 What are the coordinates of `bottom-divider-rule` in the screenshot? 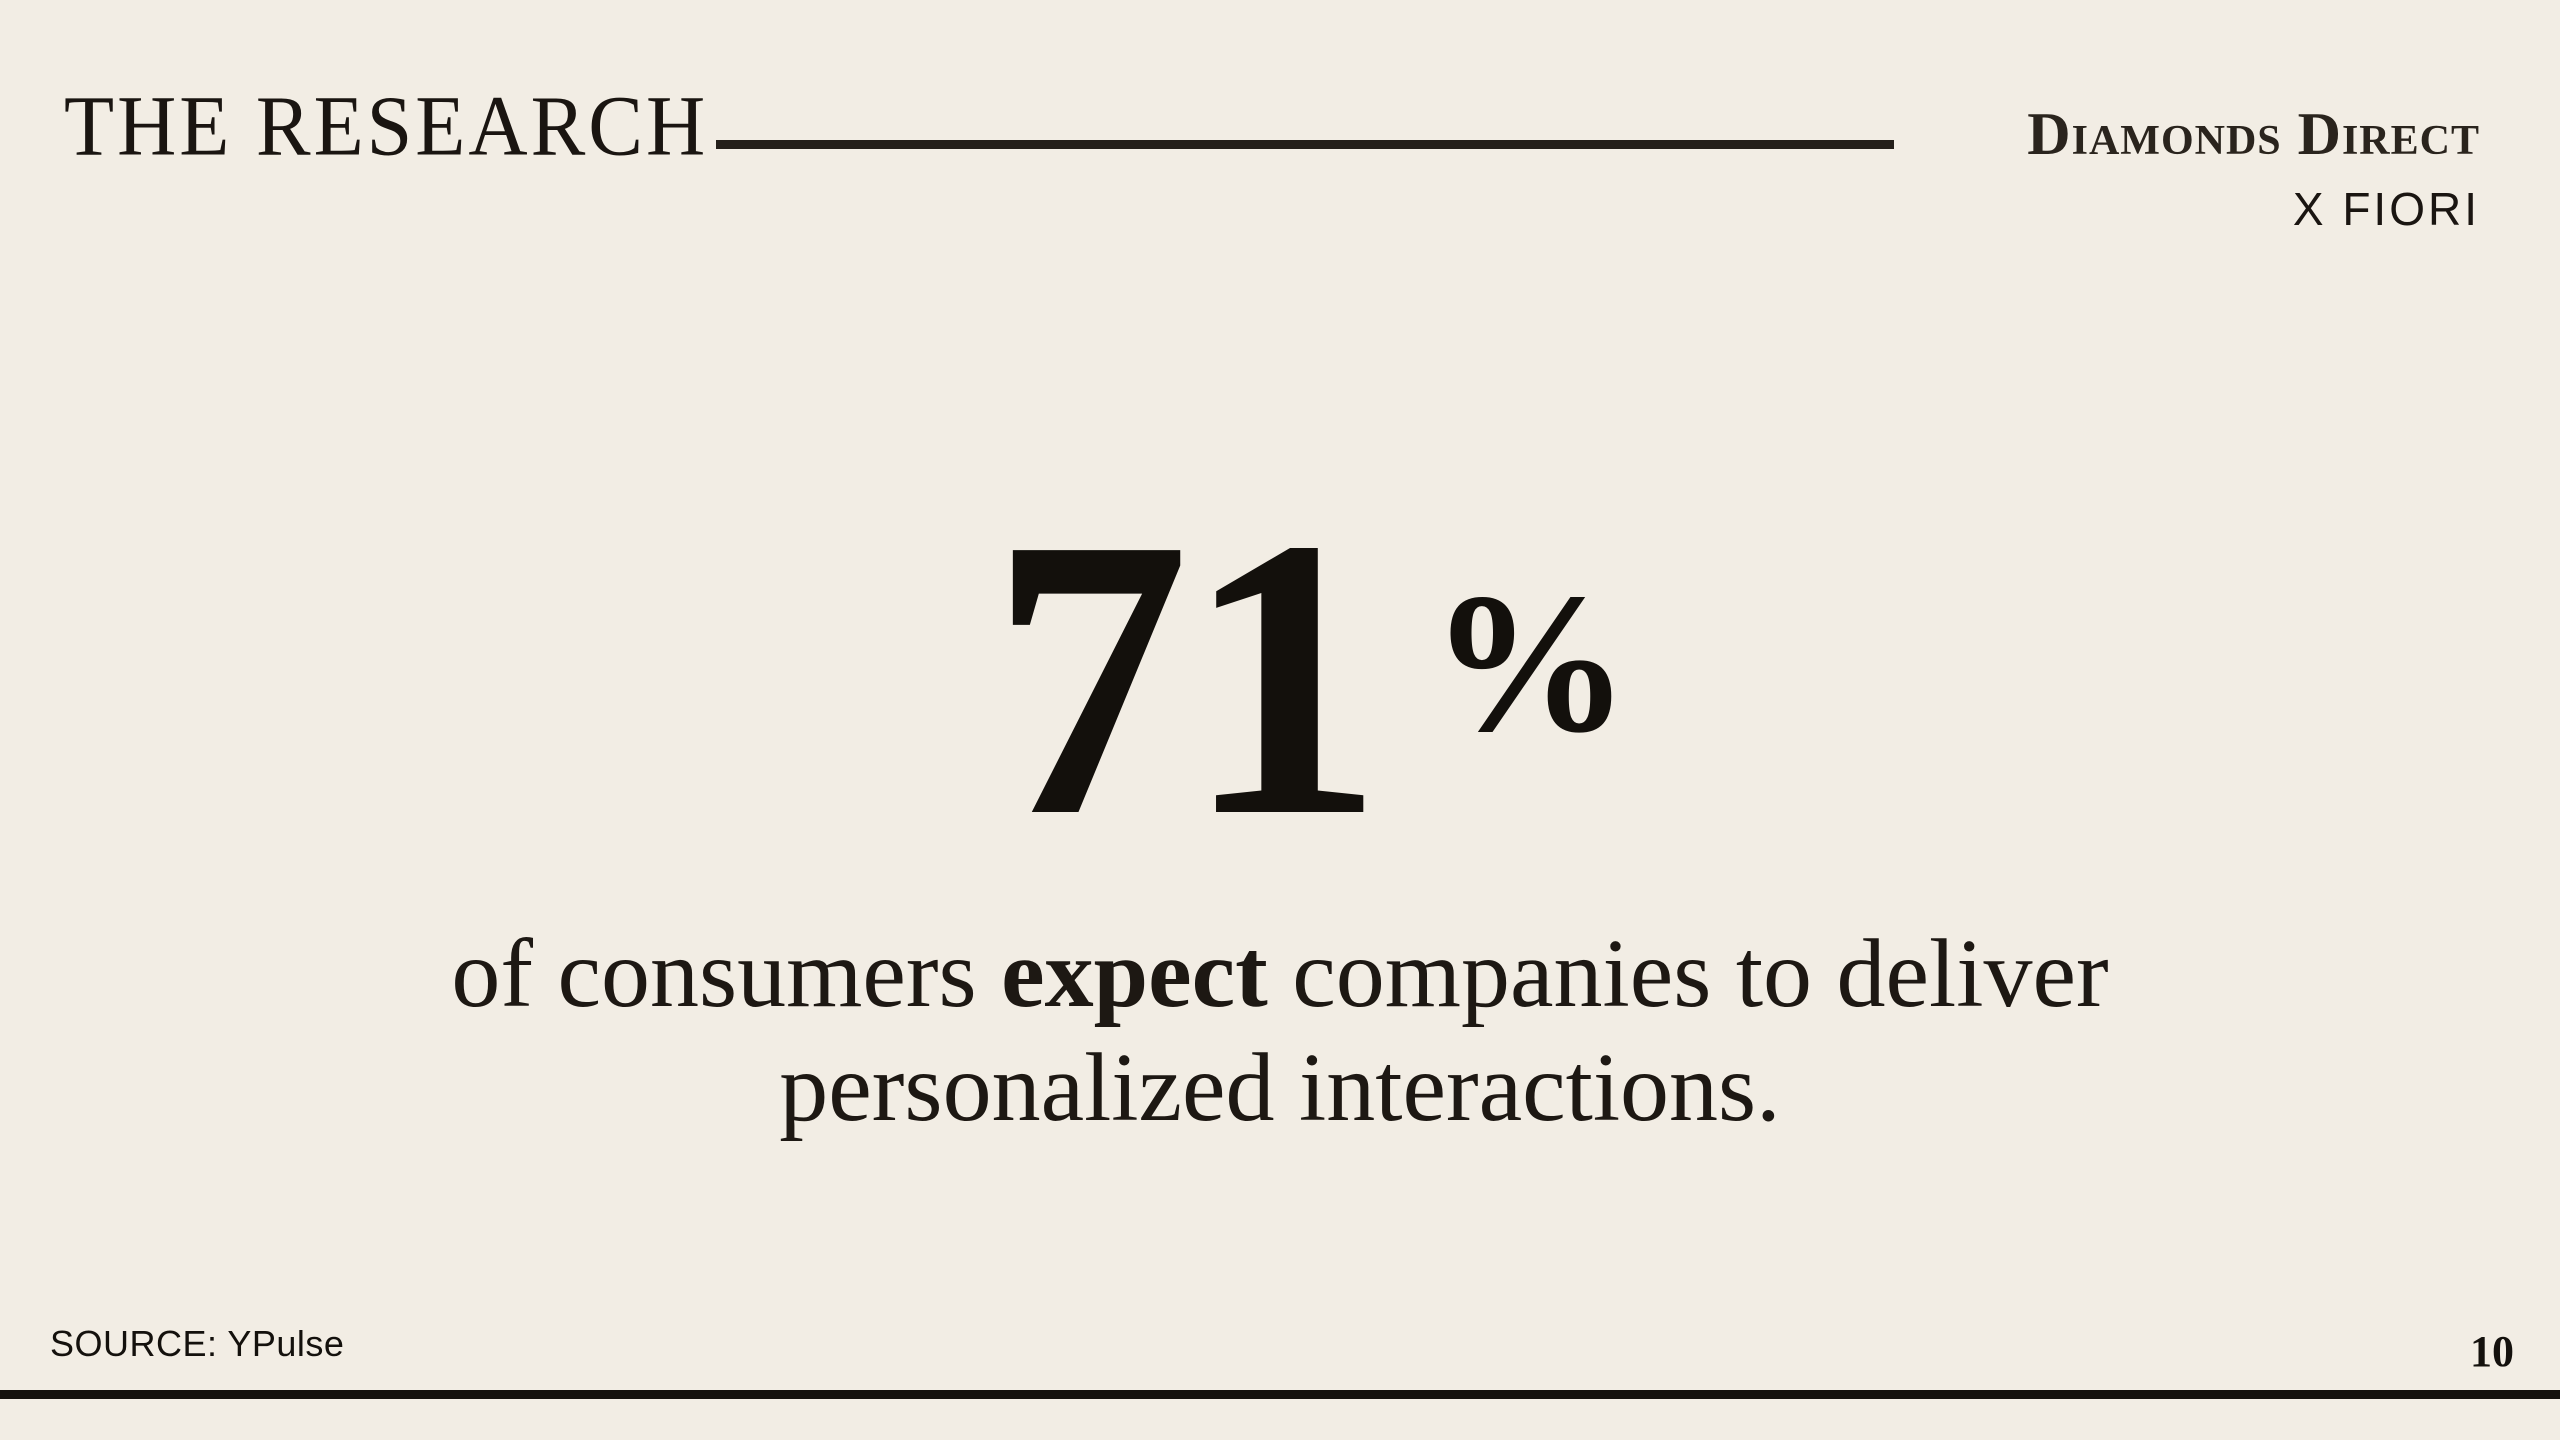 It's located at (1280, 1394).